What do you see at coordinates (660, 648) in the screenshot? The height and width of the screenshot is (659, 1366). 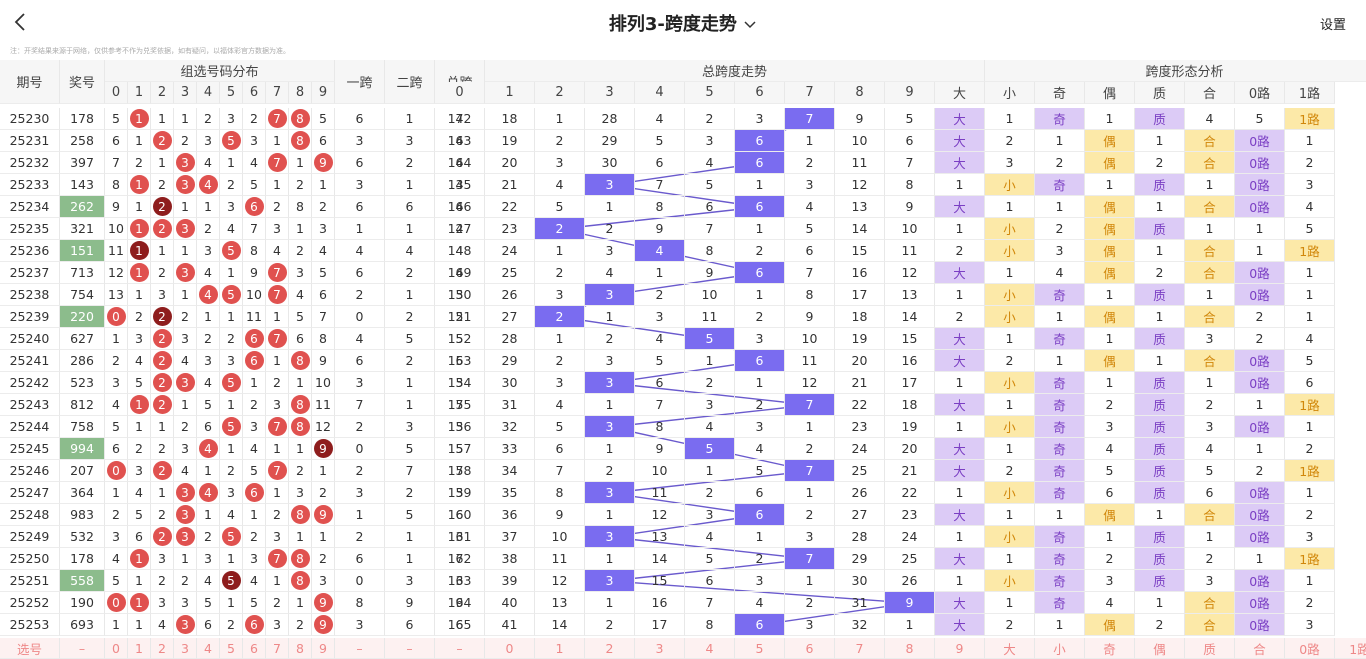 I see `footer-cell: 3` at bounding box center [660, 648].